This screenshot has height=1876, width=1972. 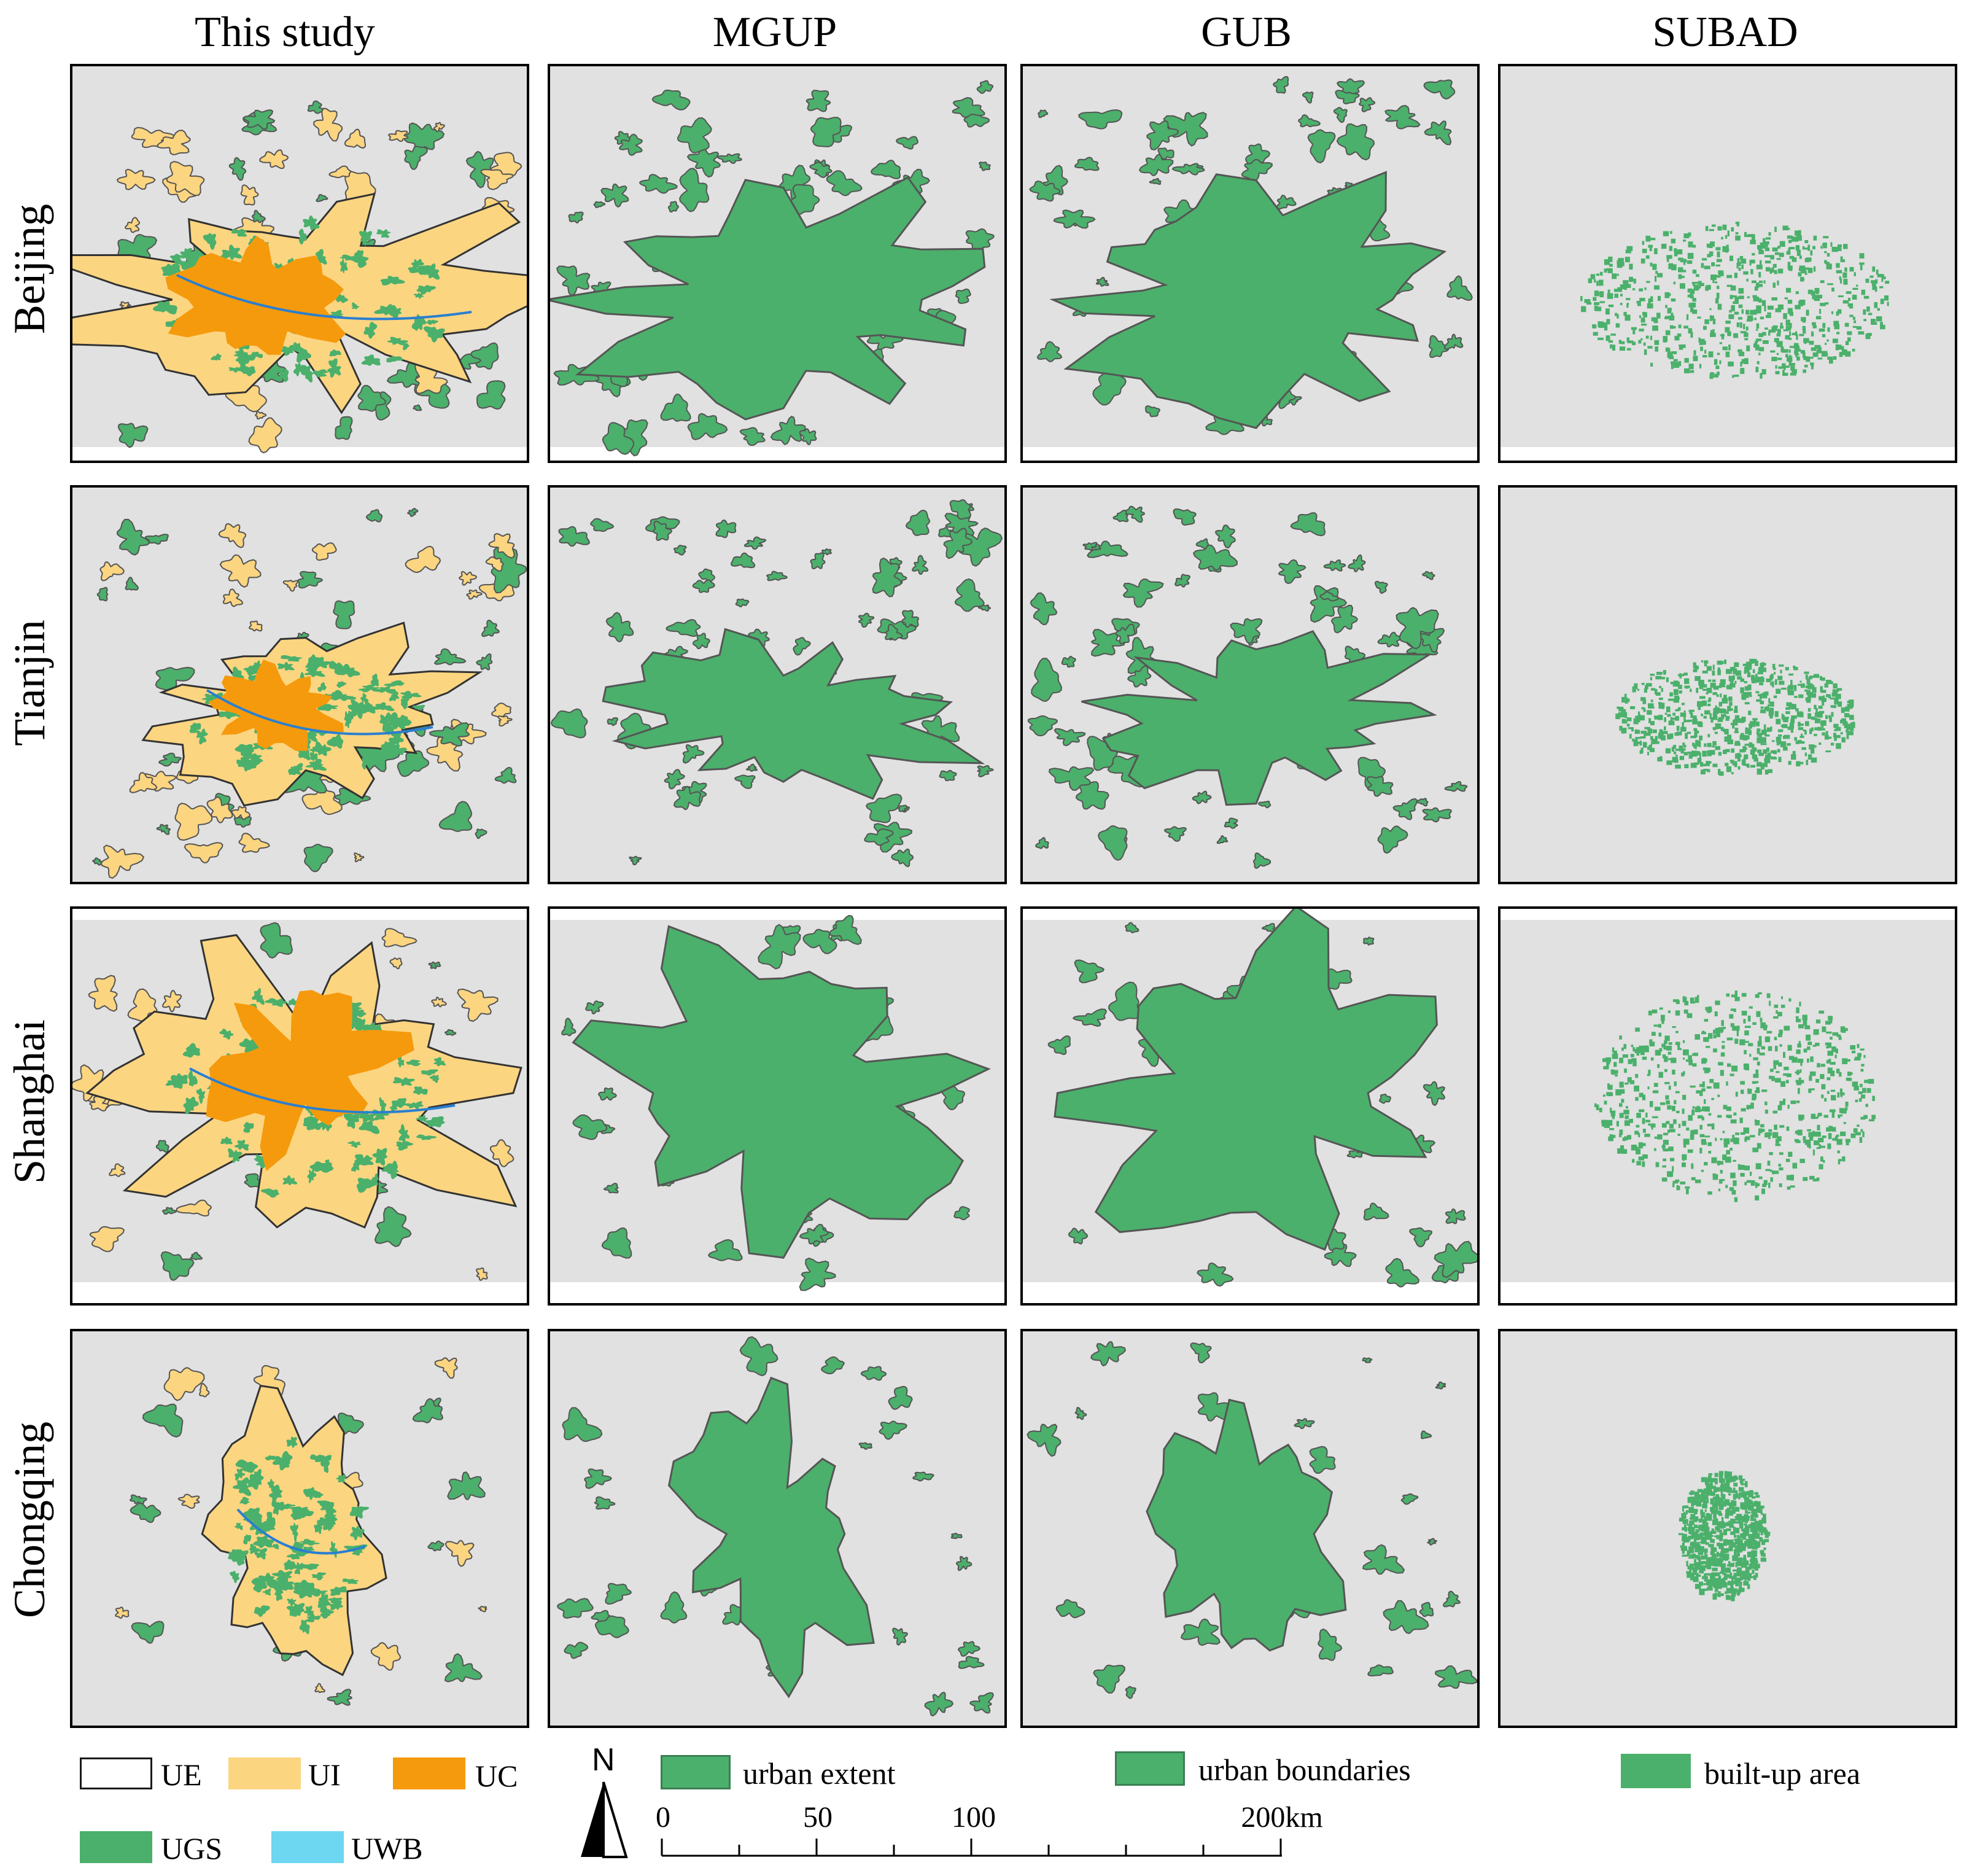 I want to click on row-label-beijing: Beijing, so click(x=29, y=269).